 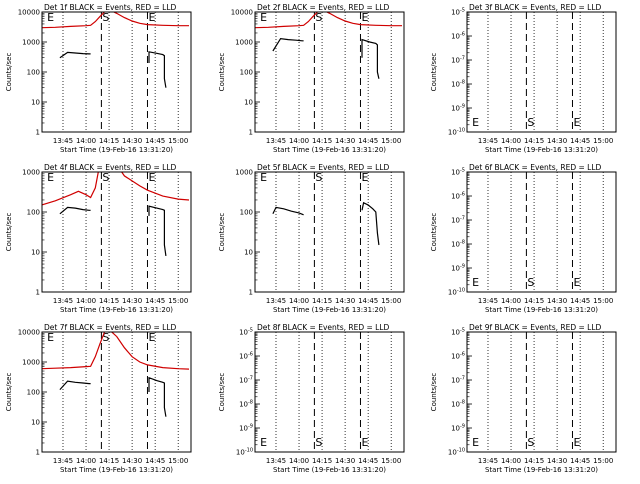 I want to click on chart-title: Det 6f BLACK = Events, RED = LLD, so click(x=535, y=167).